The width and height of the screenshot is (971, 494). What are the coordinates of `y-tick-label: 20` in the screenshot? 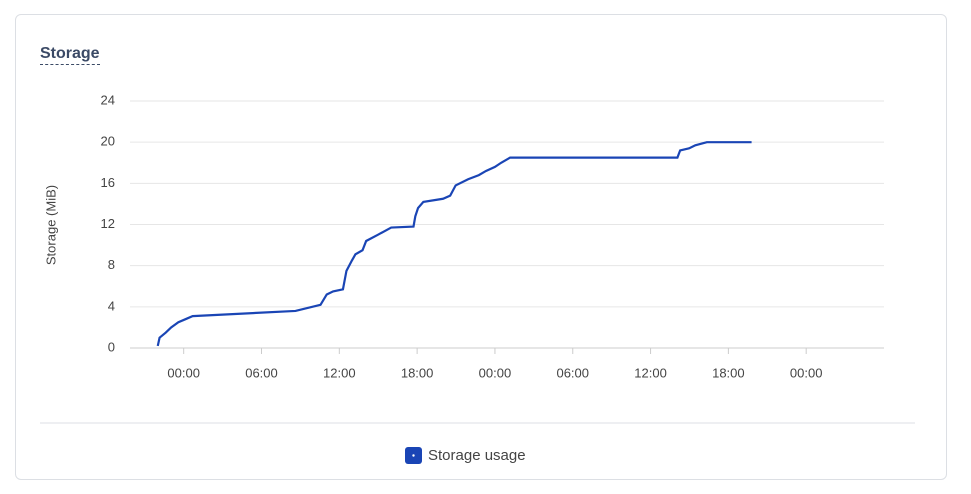 It's located at (108, 141).